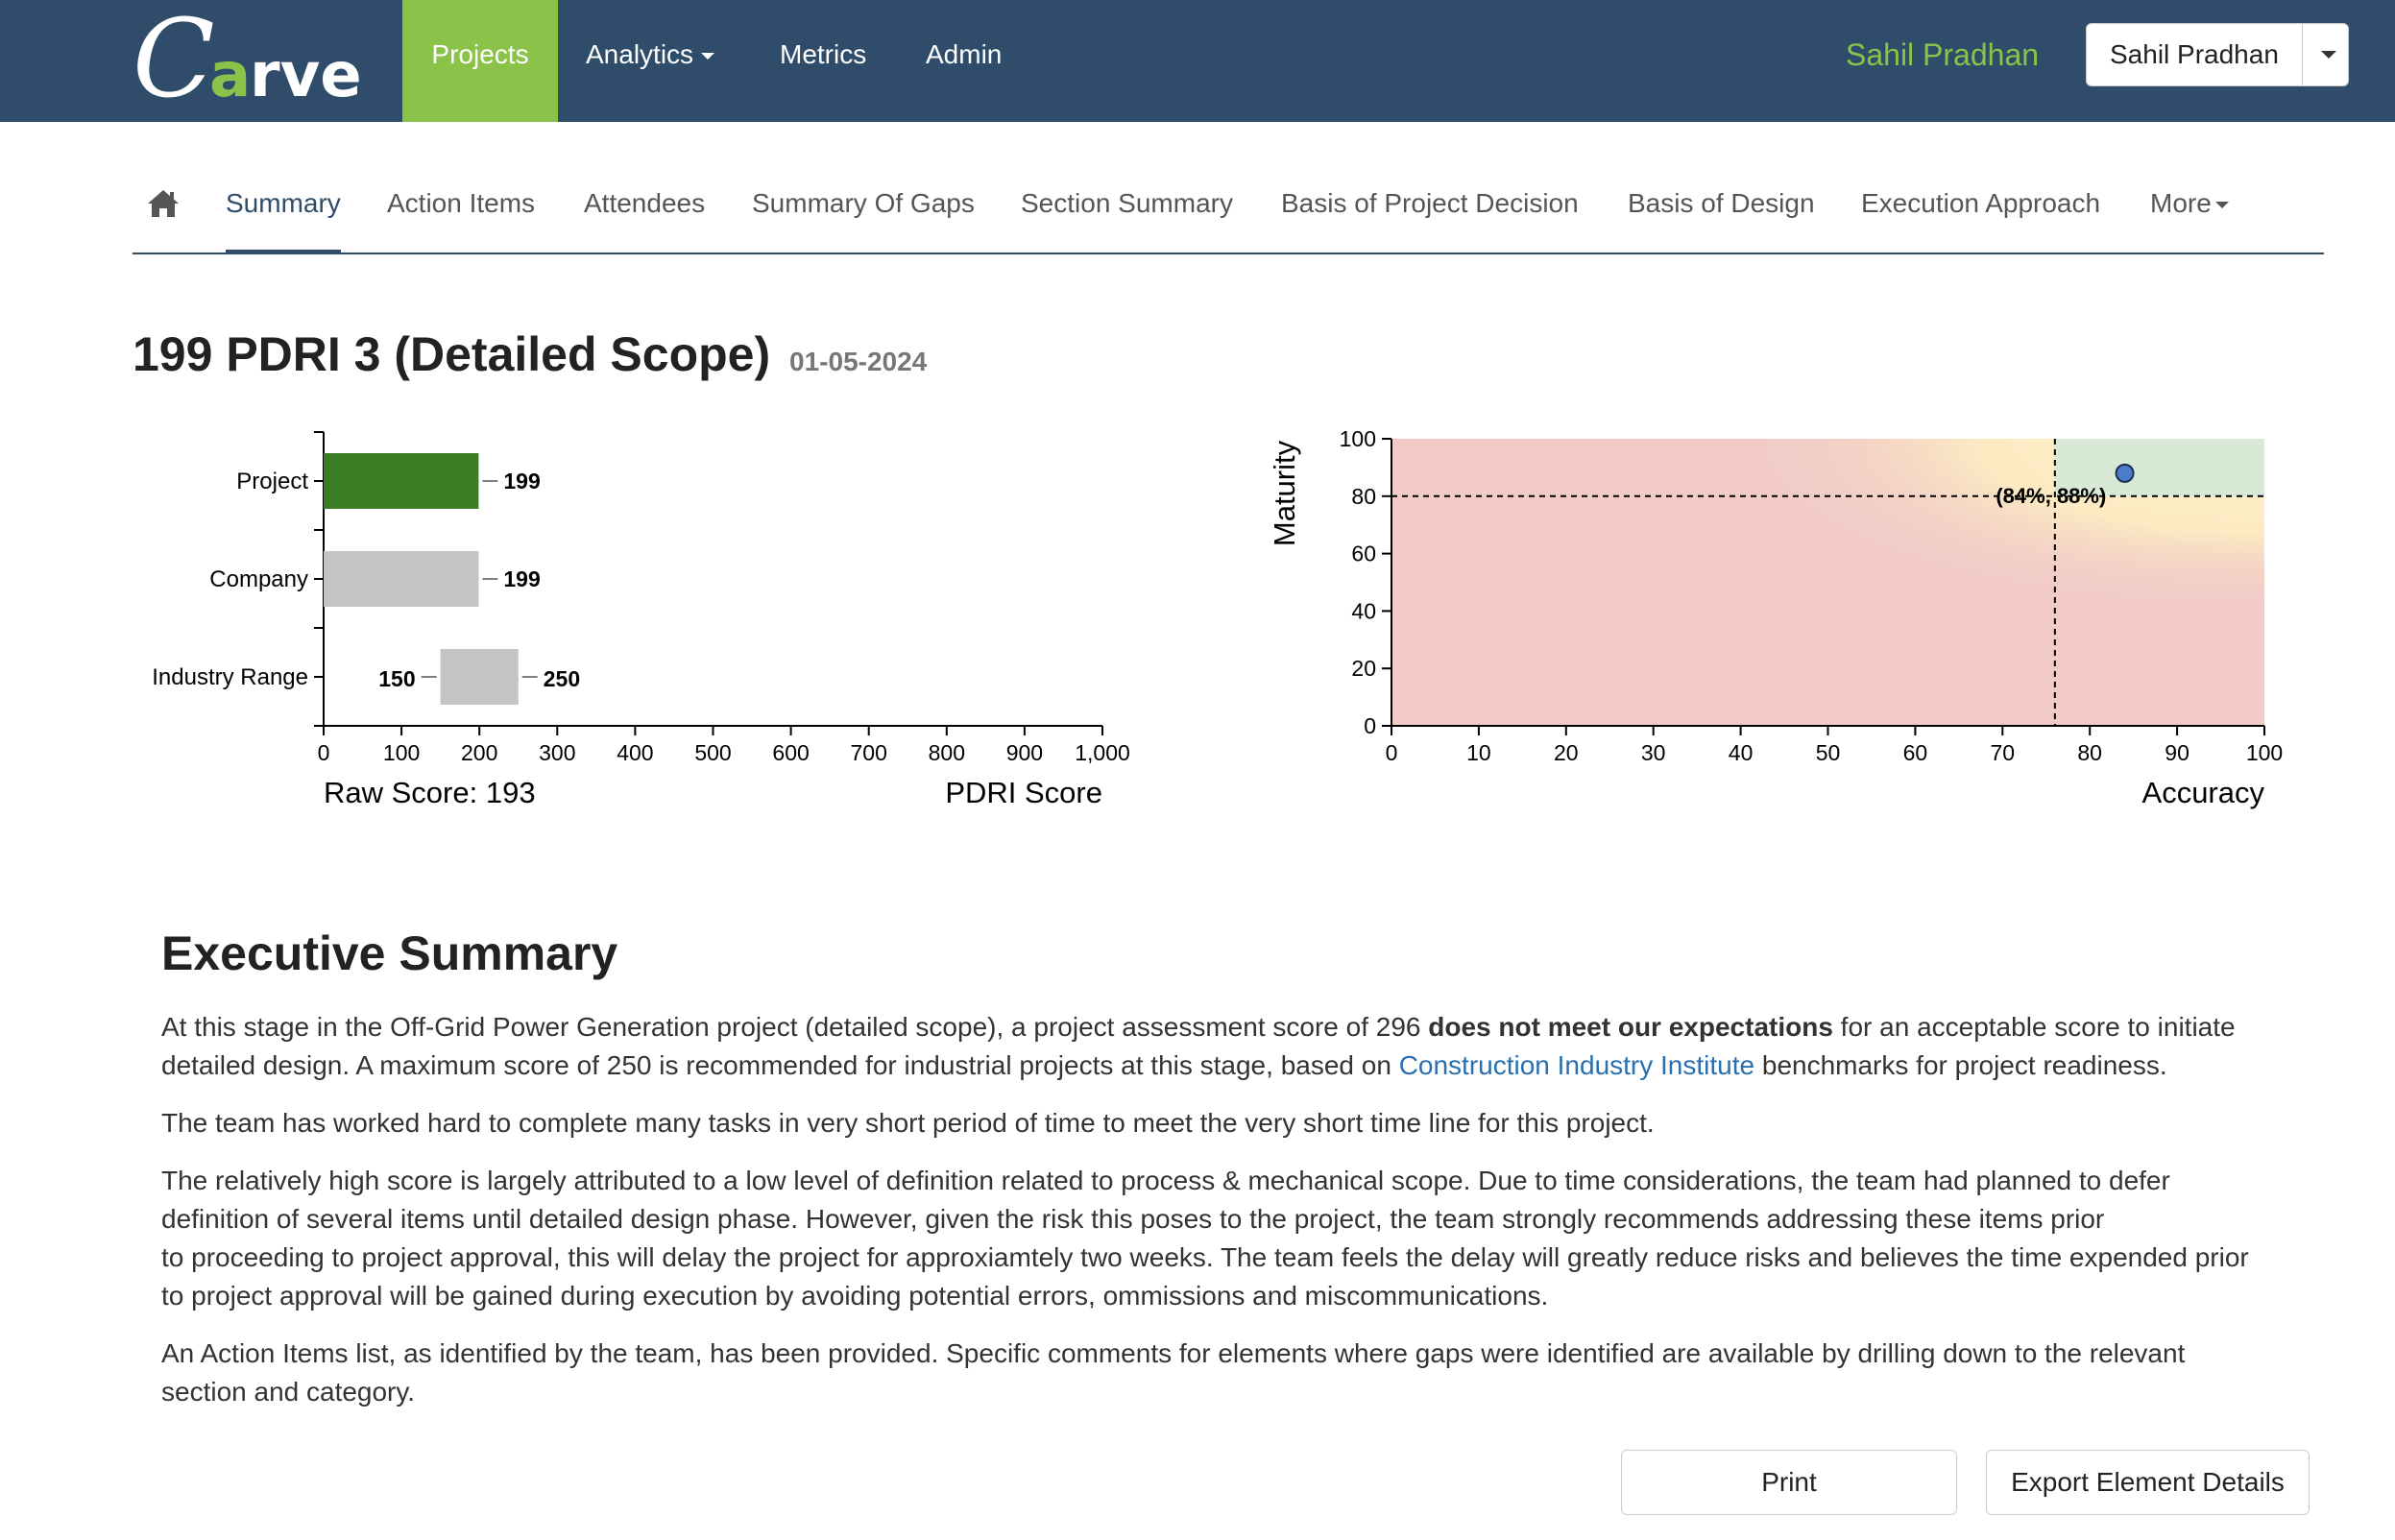 The height and width of the screenshot is (1540, 2395). I want to click on y-tick-label: 100, so click(1358, 438).